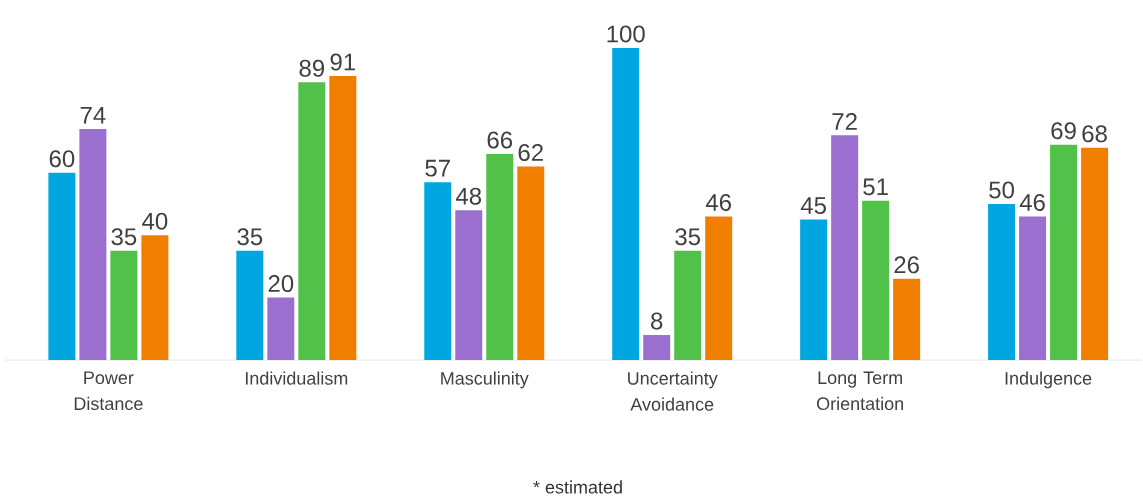 This screenshot has width=1143, height=497. Describe the element at coordinates (312, 68) in the screenshot. I see `data-label: 89` at that location.